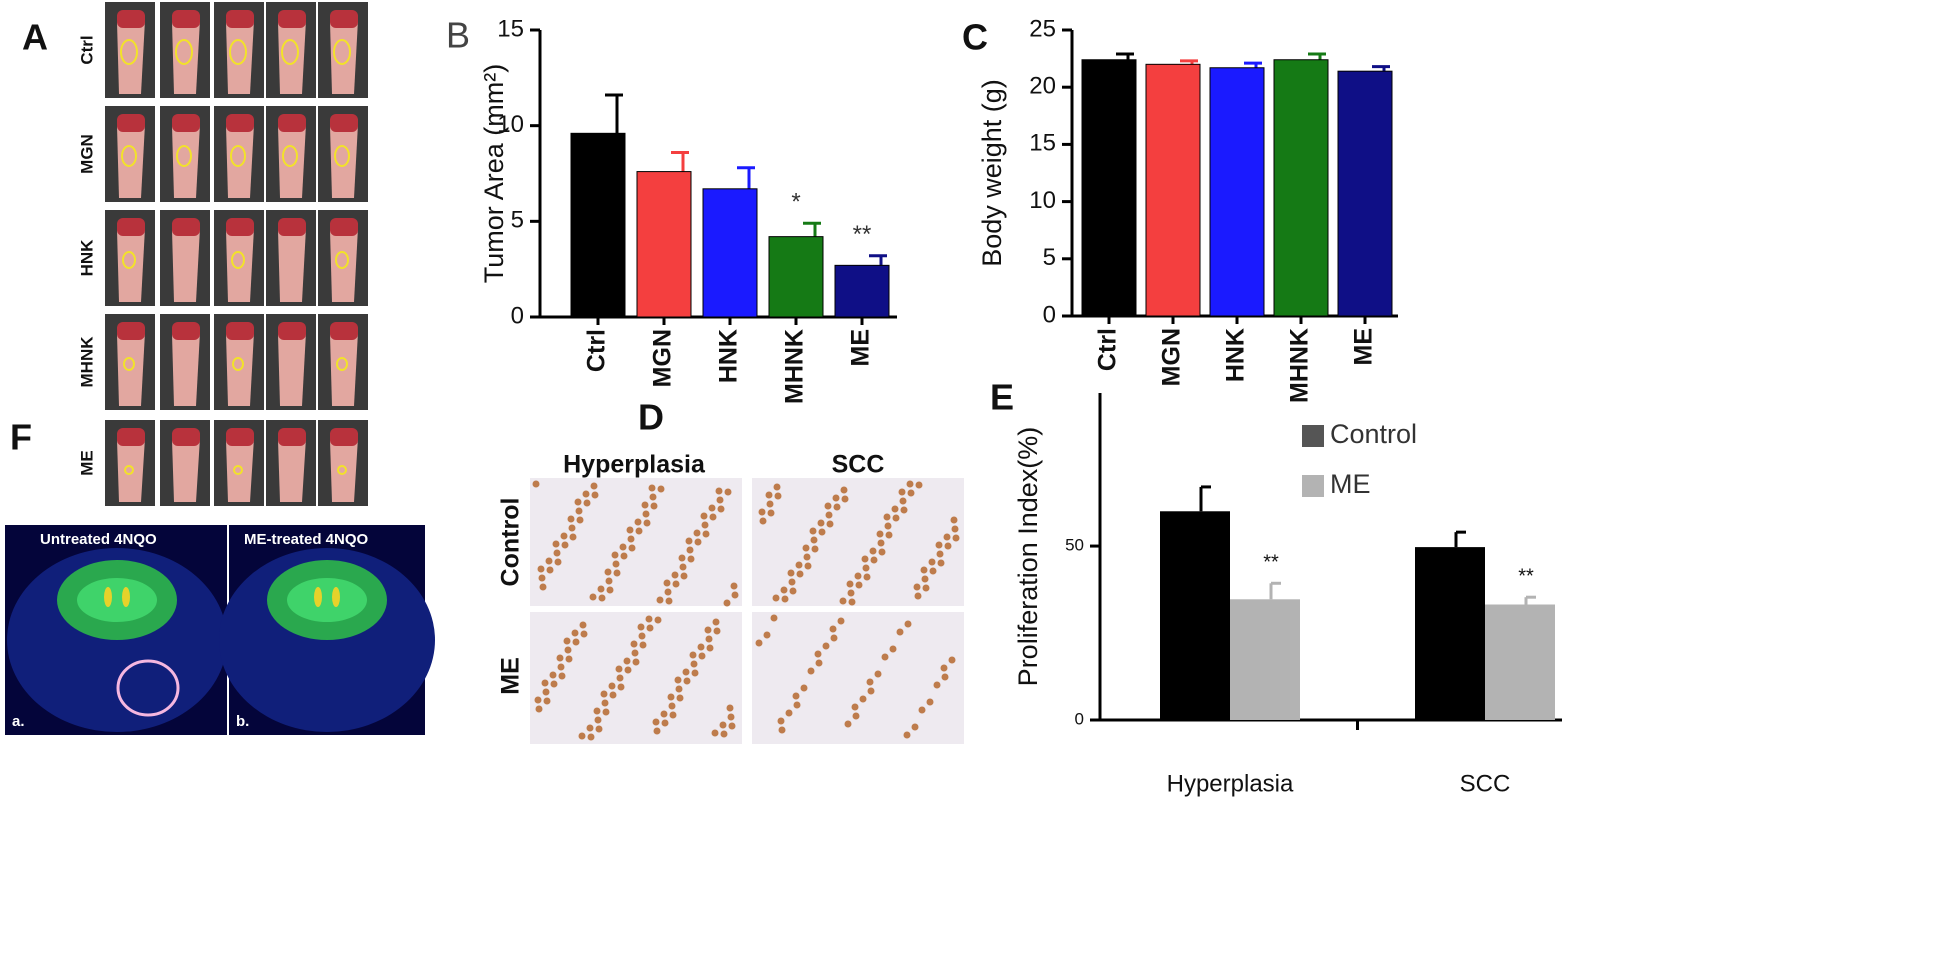 Image resolution: width=1946 pixels, height=961 pixels. Describe the element at coordinates (1042, 200) in the screenshot. I see `y-tick-label: 10` at that location.